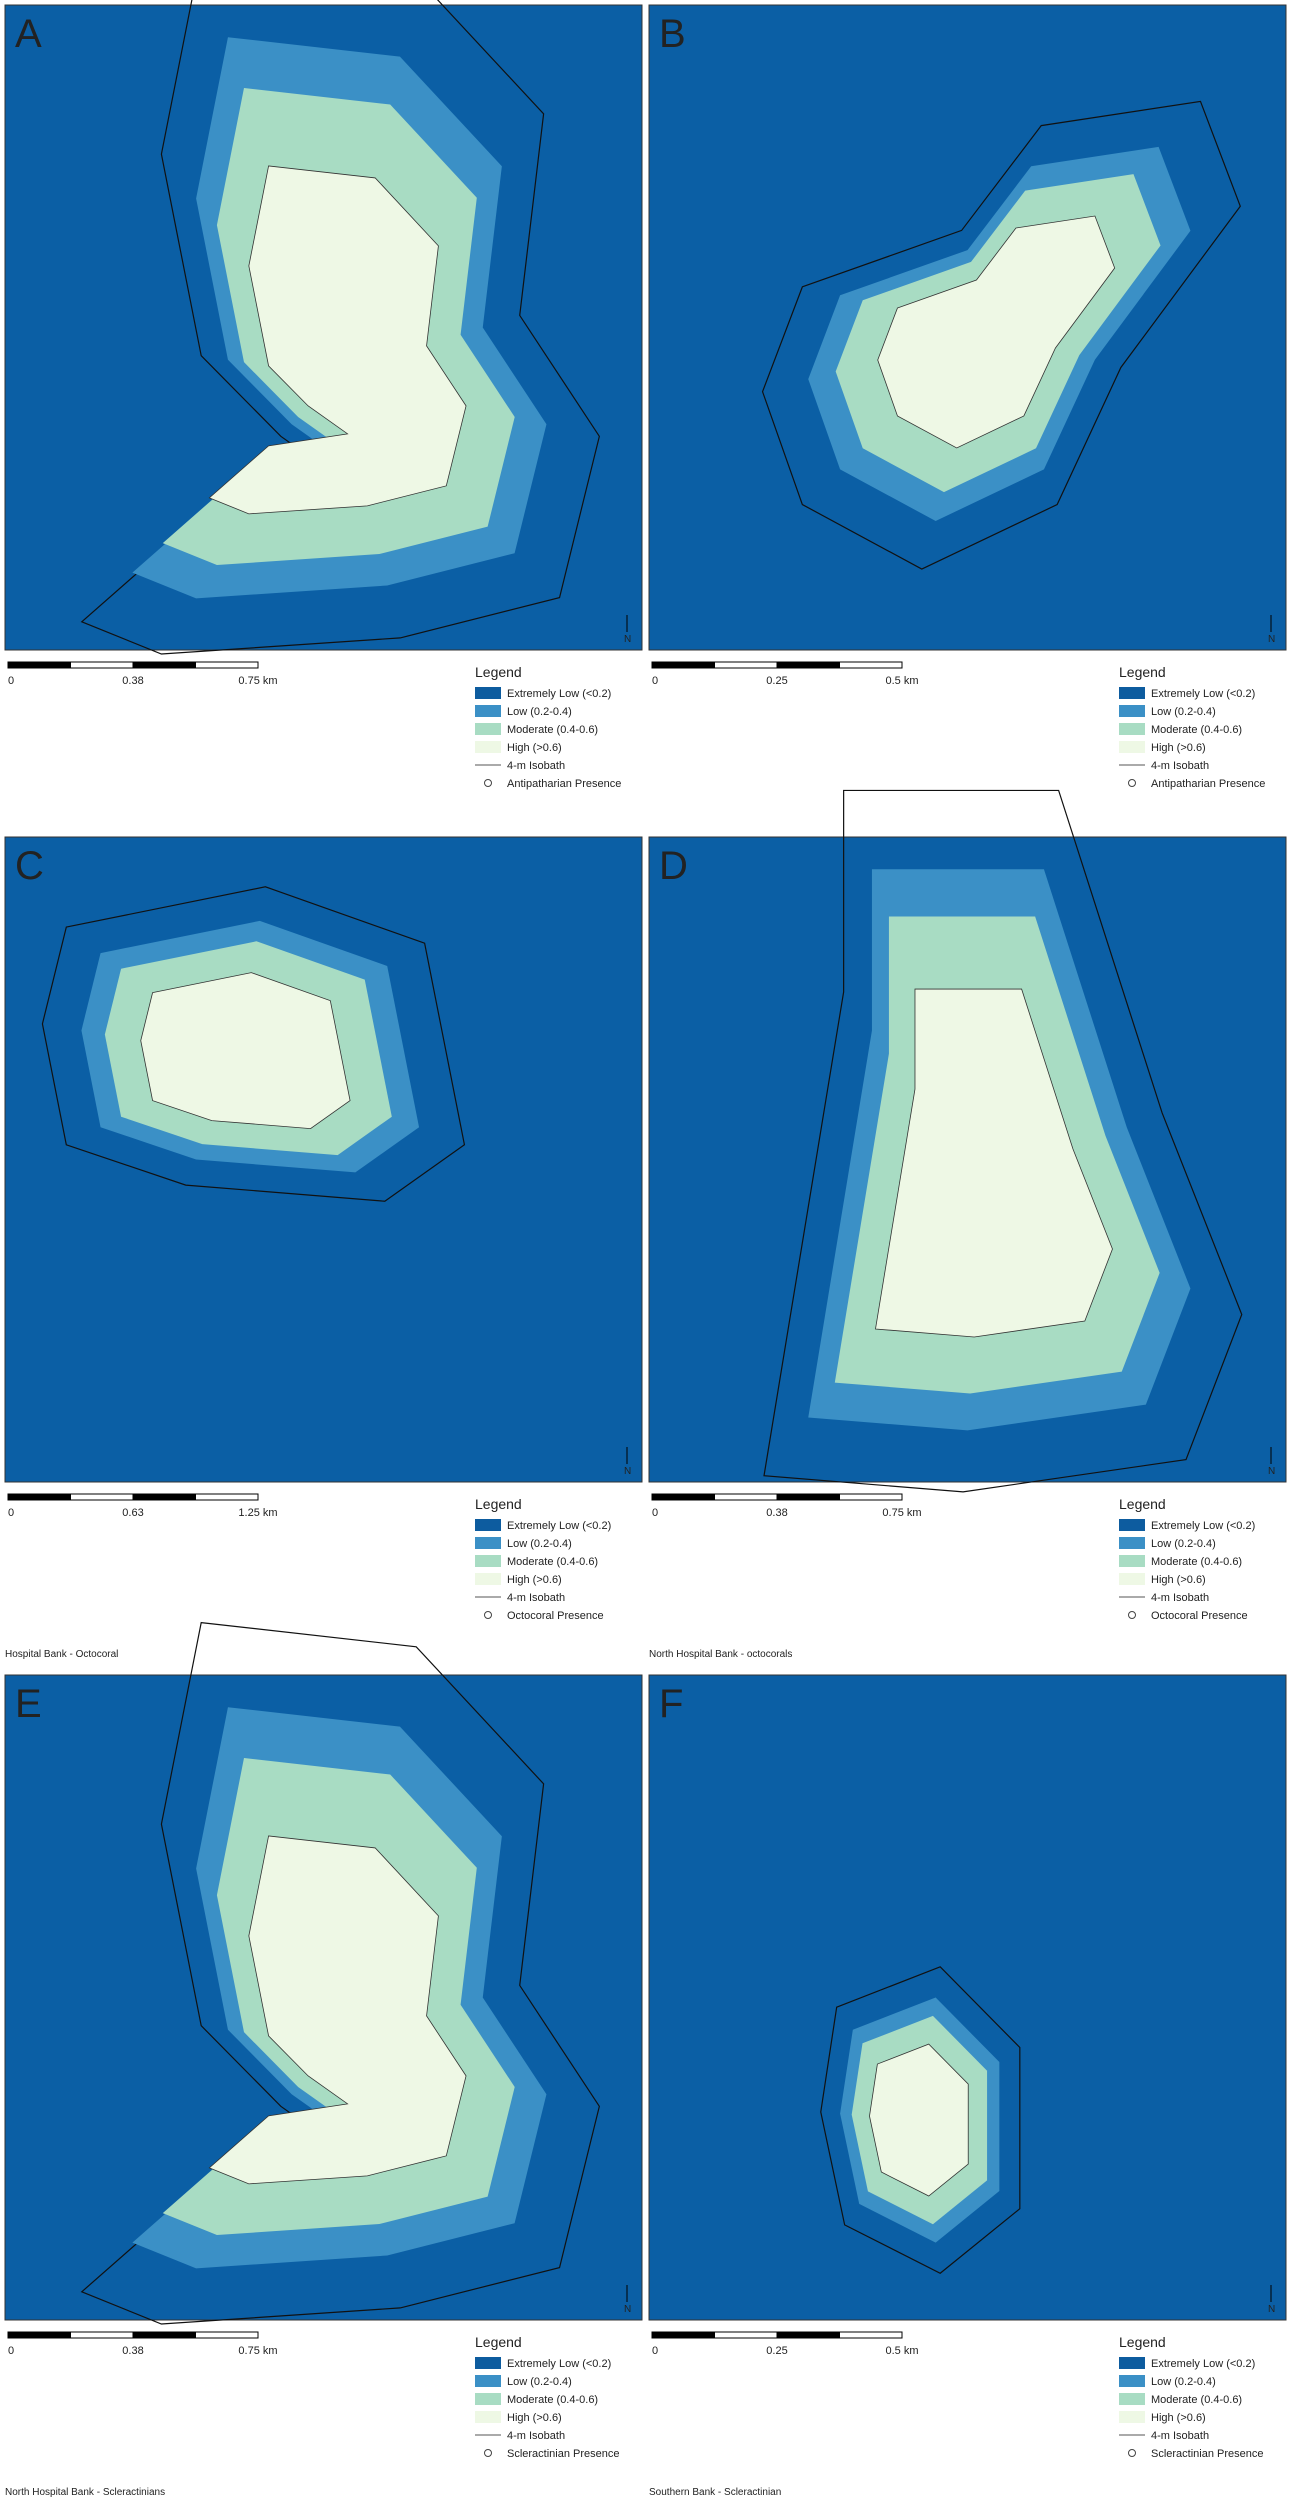  What do you see at coordinates (85, 2492) in the screenshot?
I see `panel-caption: North Hospital Bank - Scleractinians` at bounding box center [85, 2492].